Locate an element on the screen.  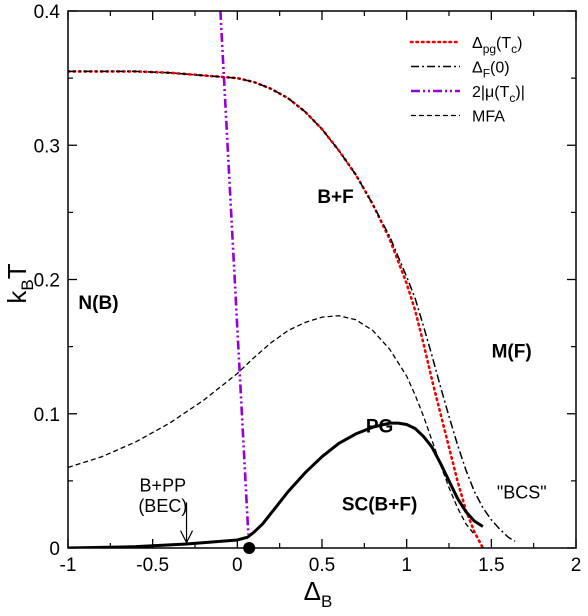
annotation-label: (BEC) is located at coordinates (162, 506).